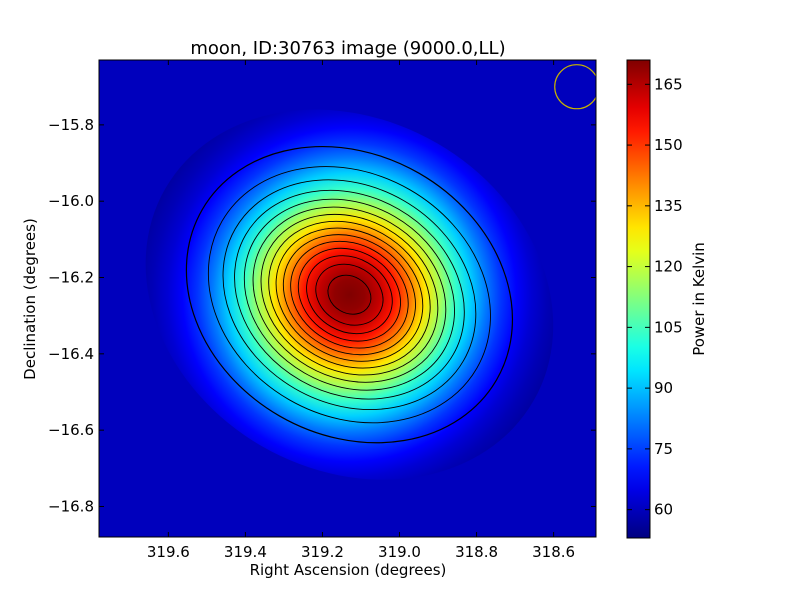 The image size is (800, 600). I want to click on y-tick-label: −16.4, so click(71, 354).